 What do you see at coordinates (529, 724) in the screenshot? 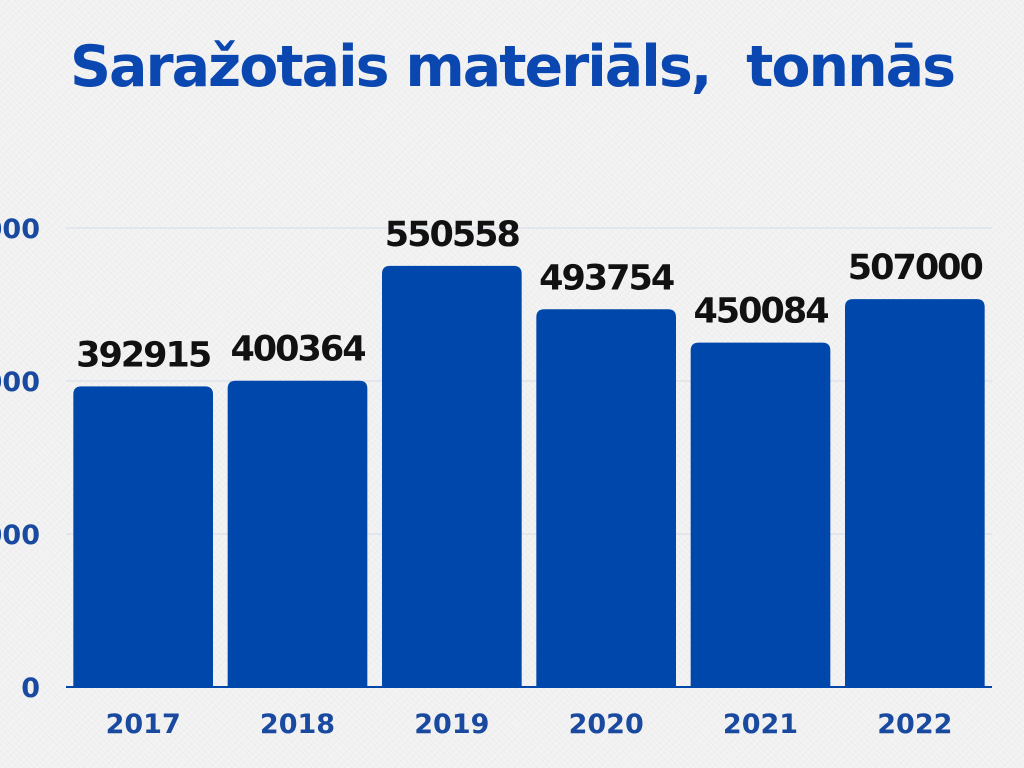
I see `x-axis-ticks: 2017 2018 2019 2020 2021 2022` at bounding box center [529, 724].